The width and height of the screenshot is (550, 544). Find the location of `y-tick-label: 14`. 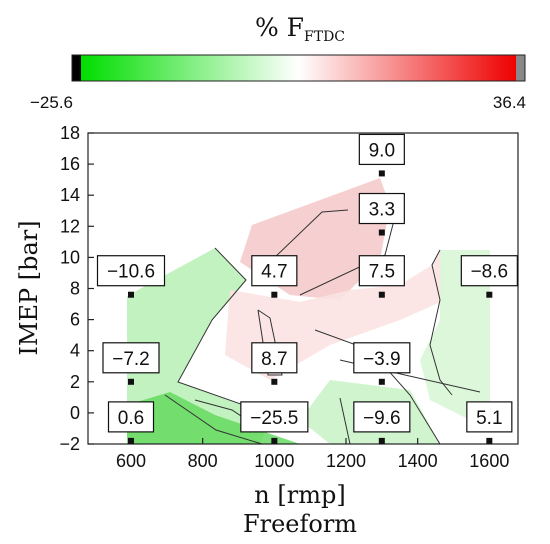

y-tick-label: 14 is located at coordinates (70, 195).